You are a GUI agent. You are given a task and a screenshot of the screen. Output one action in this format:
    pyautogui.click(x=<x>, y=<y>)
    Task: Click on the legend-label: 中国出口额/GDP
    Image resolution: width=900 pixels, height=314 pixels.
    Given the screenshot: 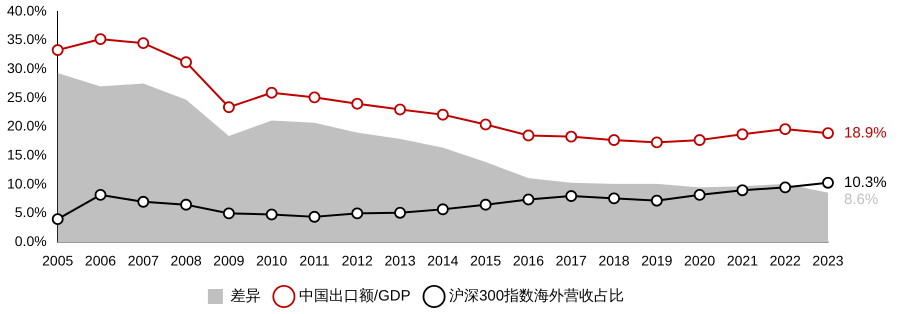 What is the action you would take?
    pyautogui.click(x=354, y=296)
    